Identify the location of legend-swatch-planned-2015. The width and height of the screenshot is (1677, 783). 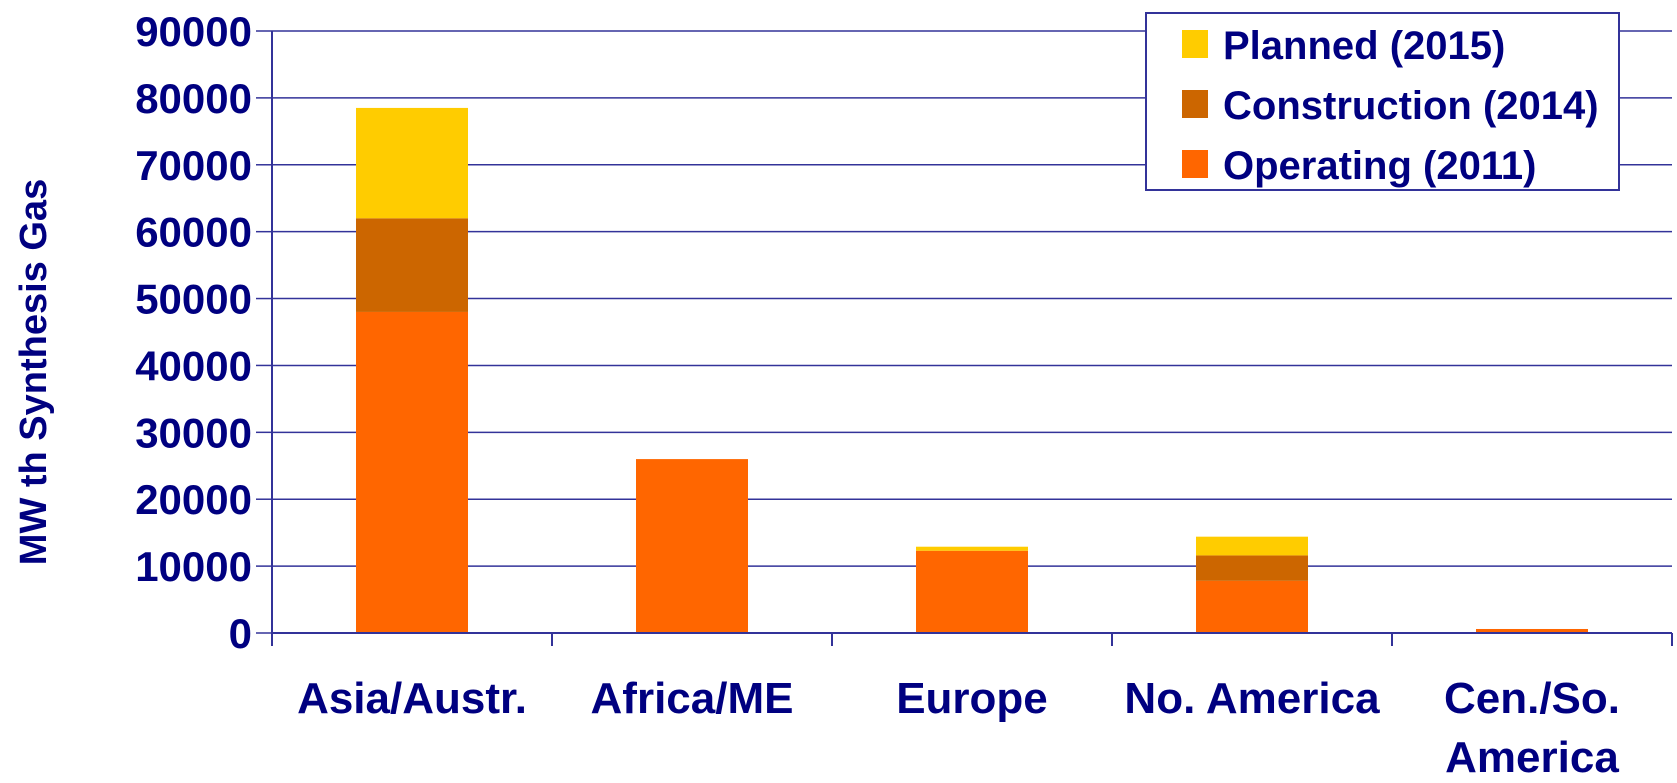
(1195, 44).